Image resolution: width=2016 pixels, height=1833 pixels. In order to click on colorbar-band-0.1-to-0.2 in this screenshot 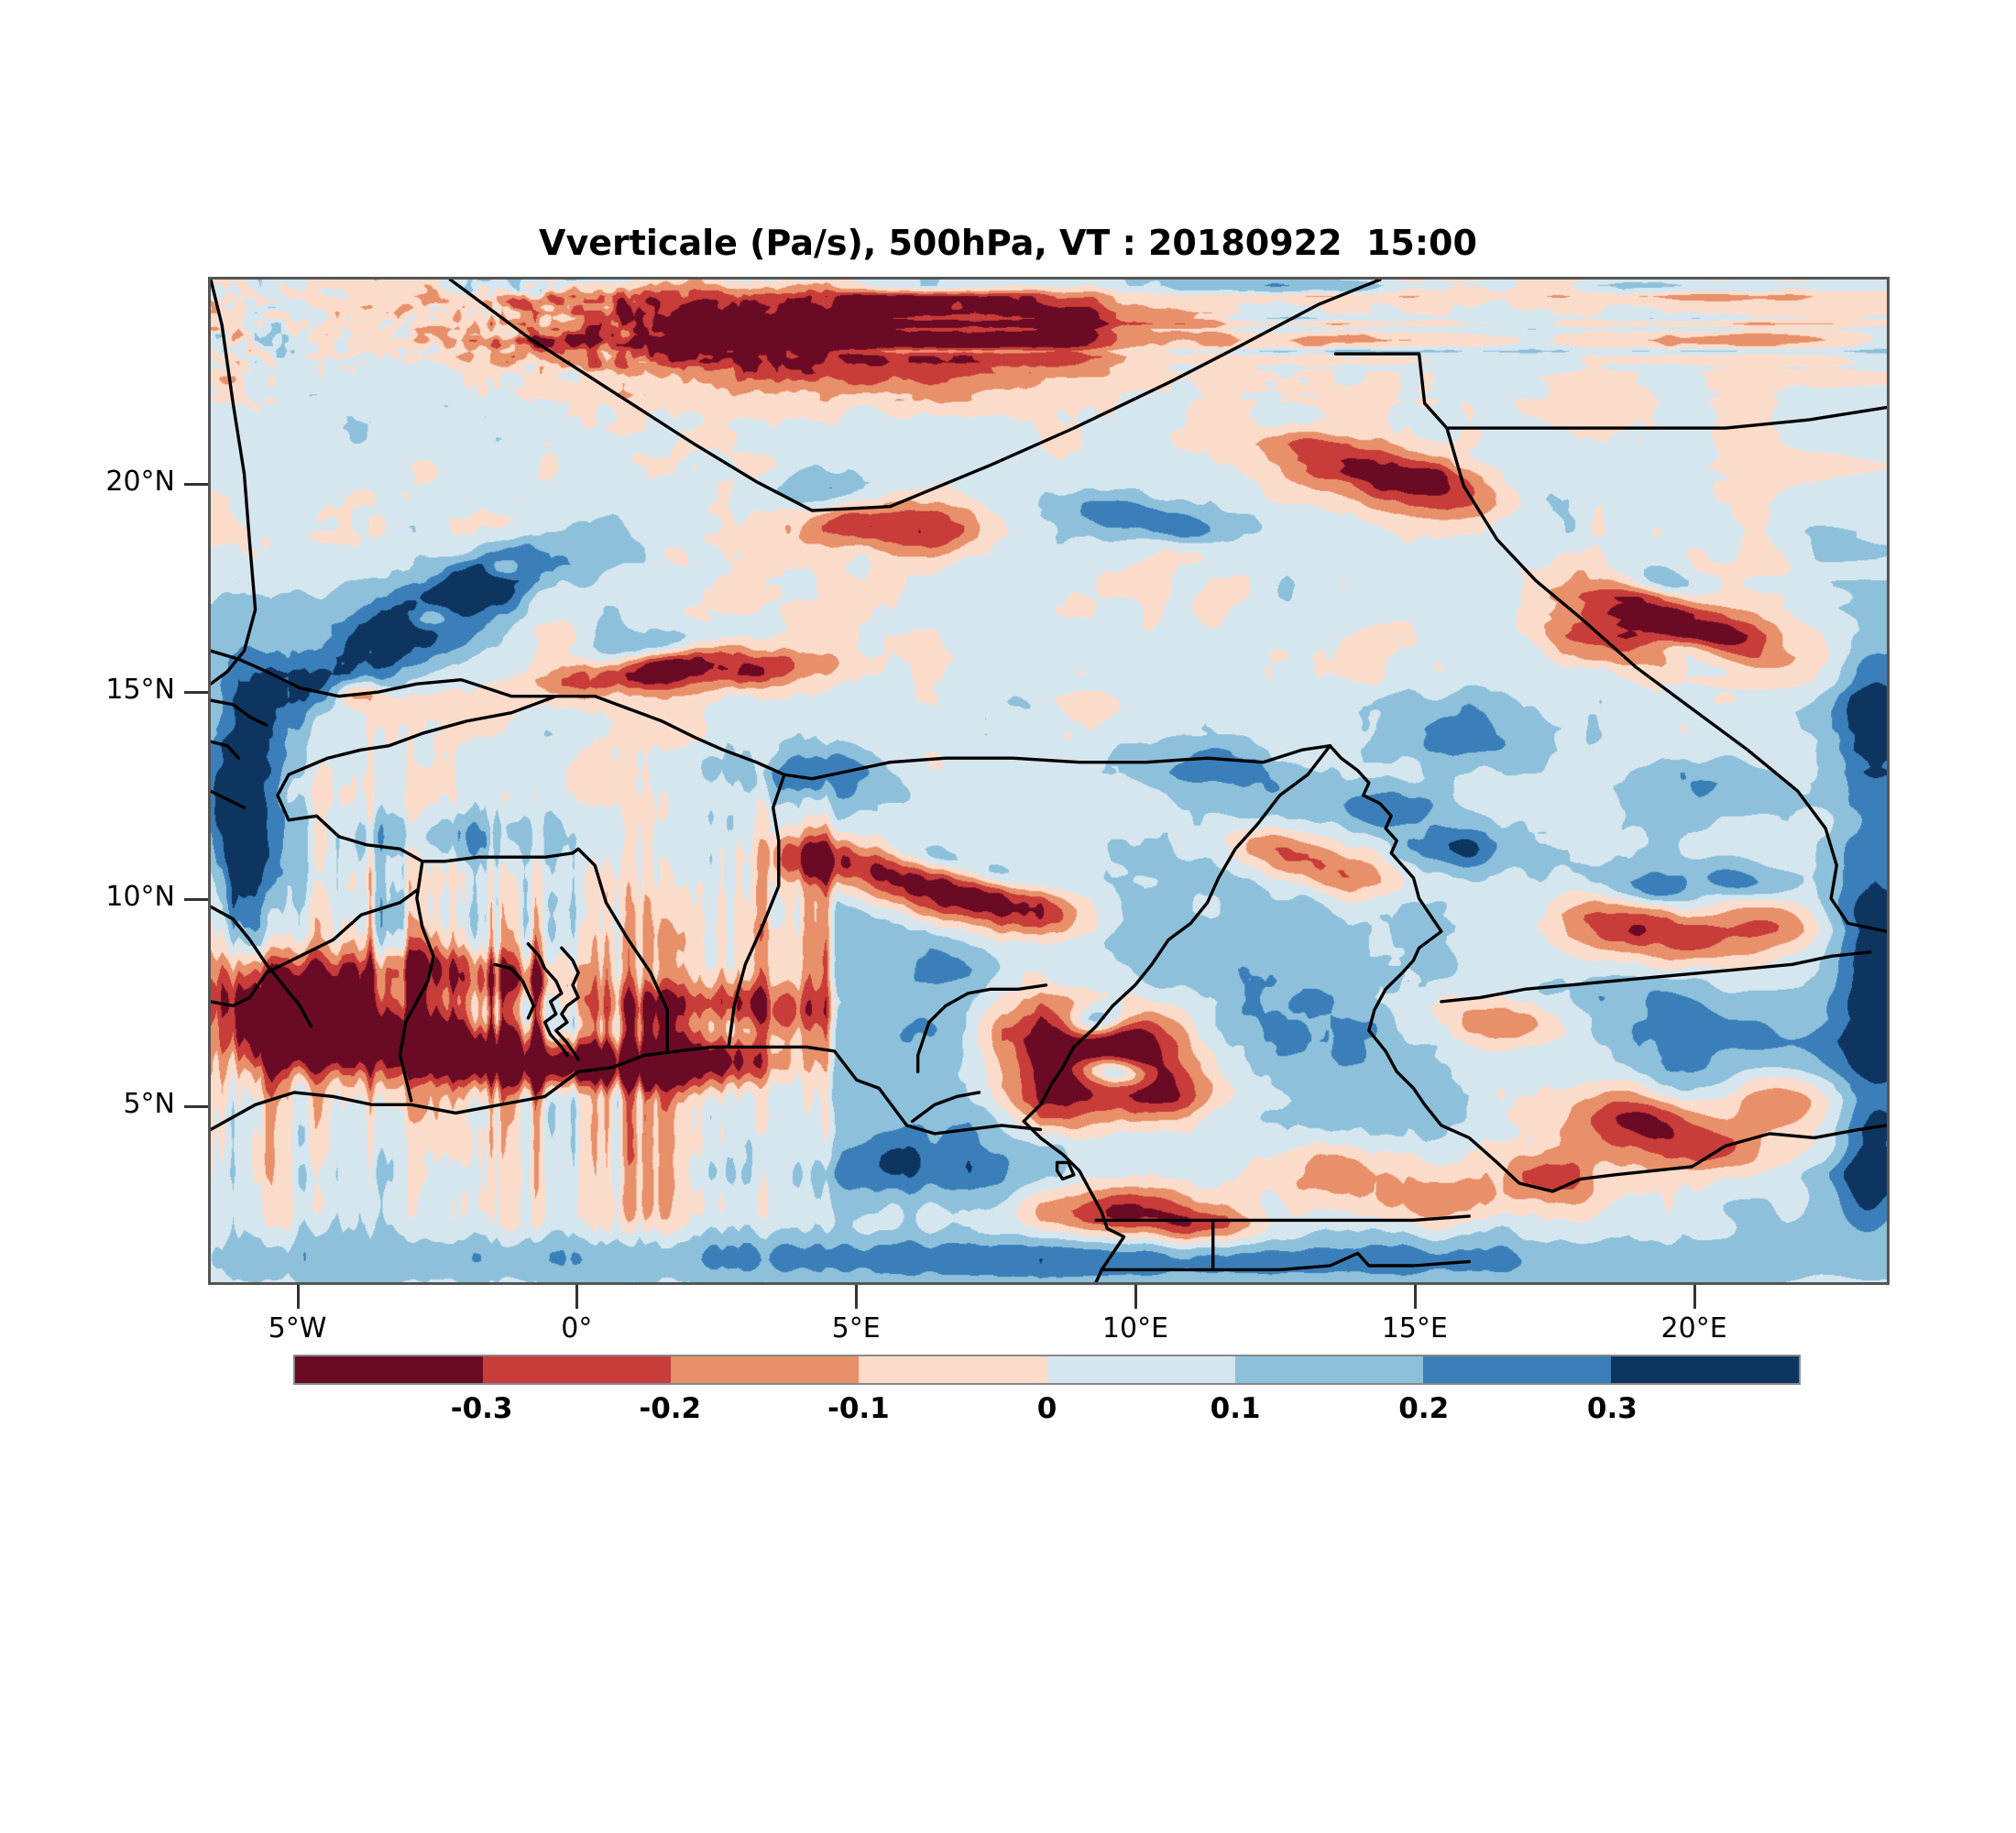, I will do `click(1328, 1369)`.